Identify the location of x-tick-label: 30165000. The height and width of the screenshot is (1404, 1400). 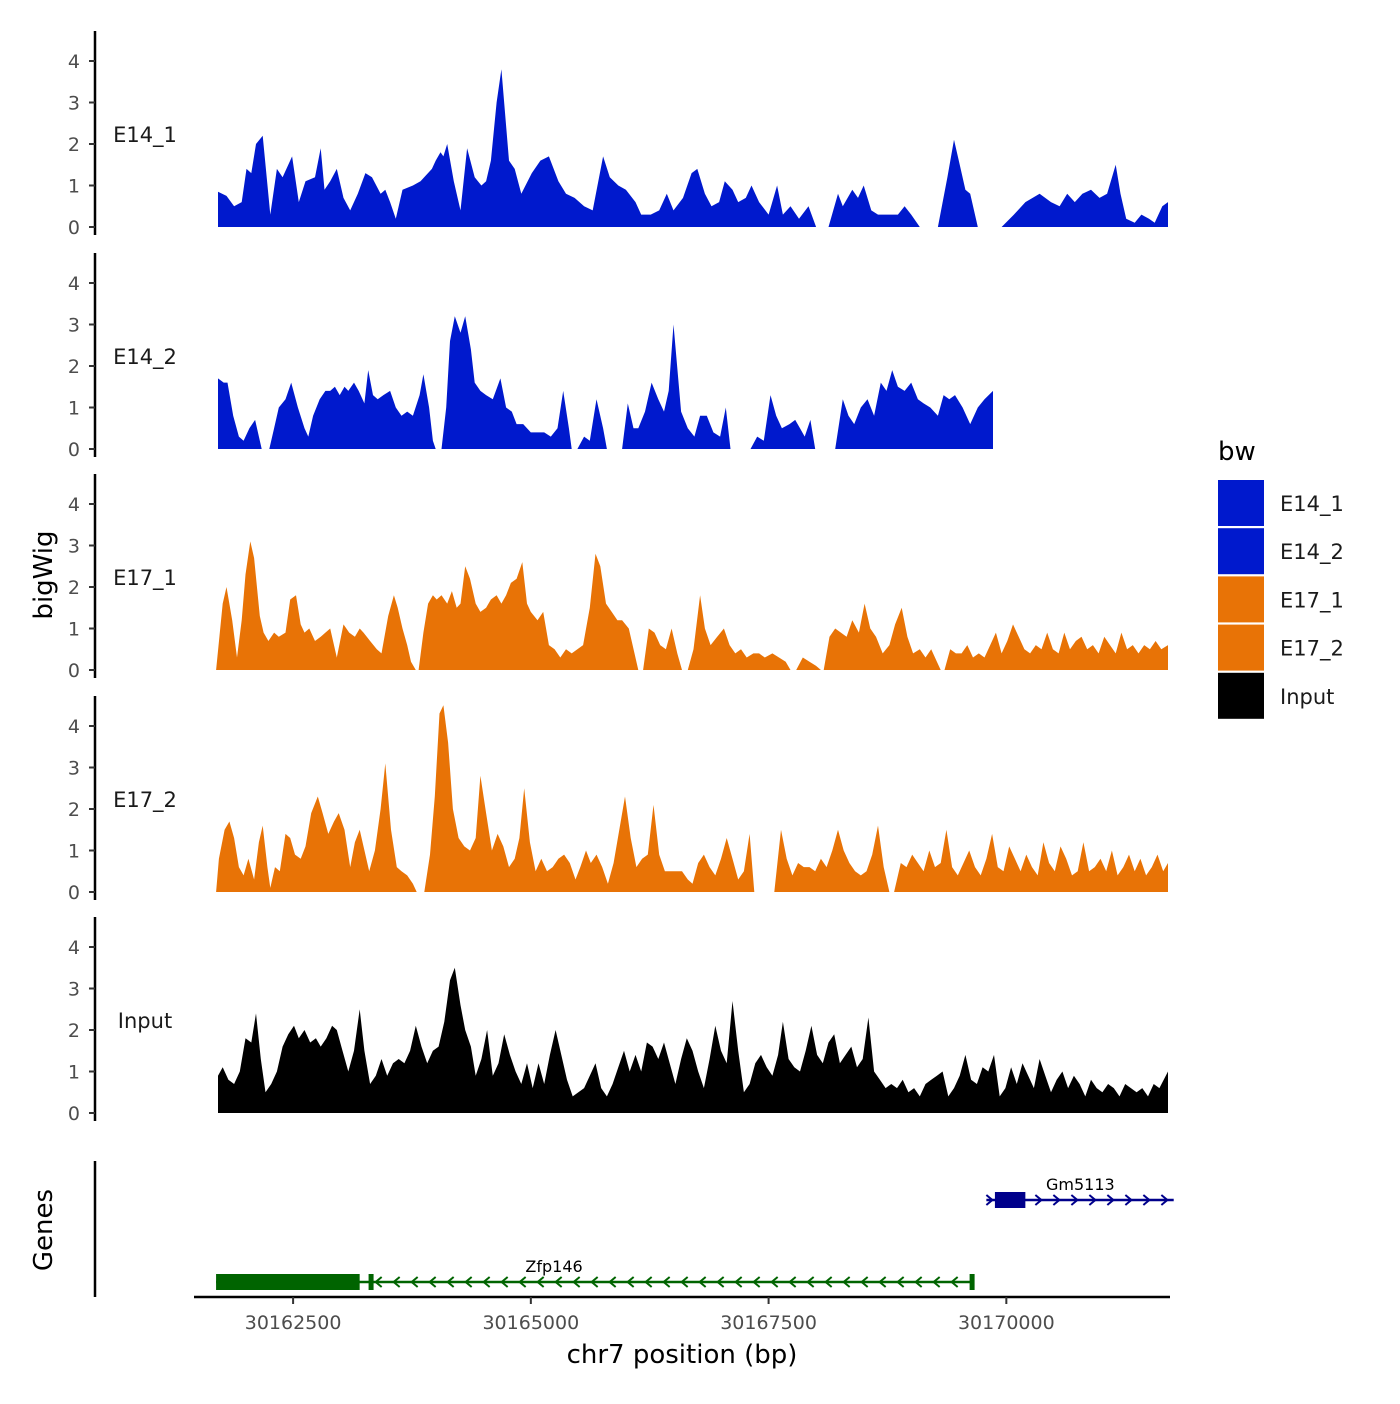
(530, 1323).